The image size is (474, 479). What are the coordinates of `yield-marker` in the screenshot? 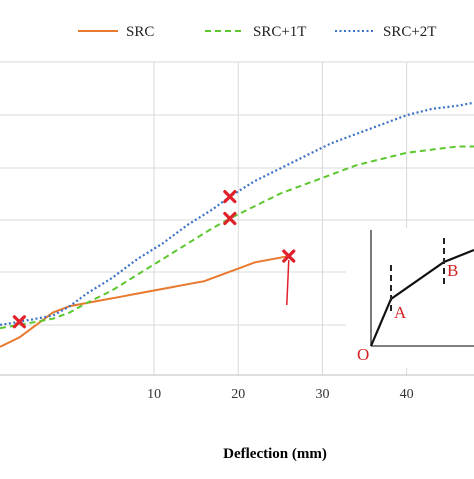 It's located at (19, 322).